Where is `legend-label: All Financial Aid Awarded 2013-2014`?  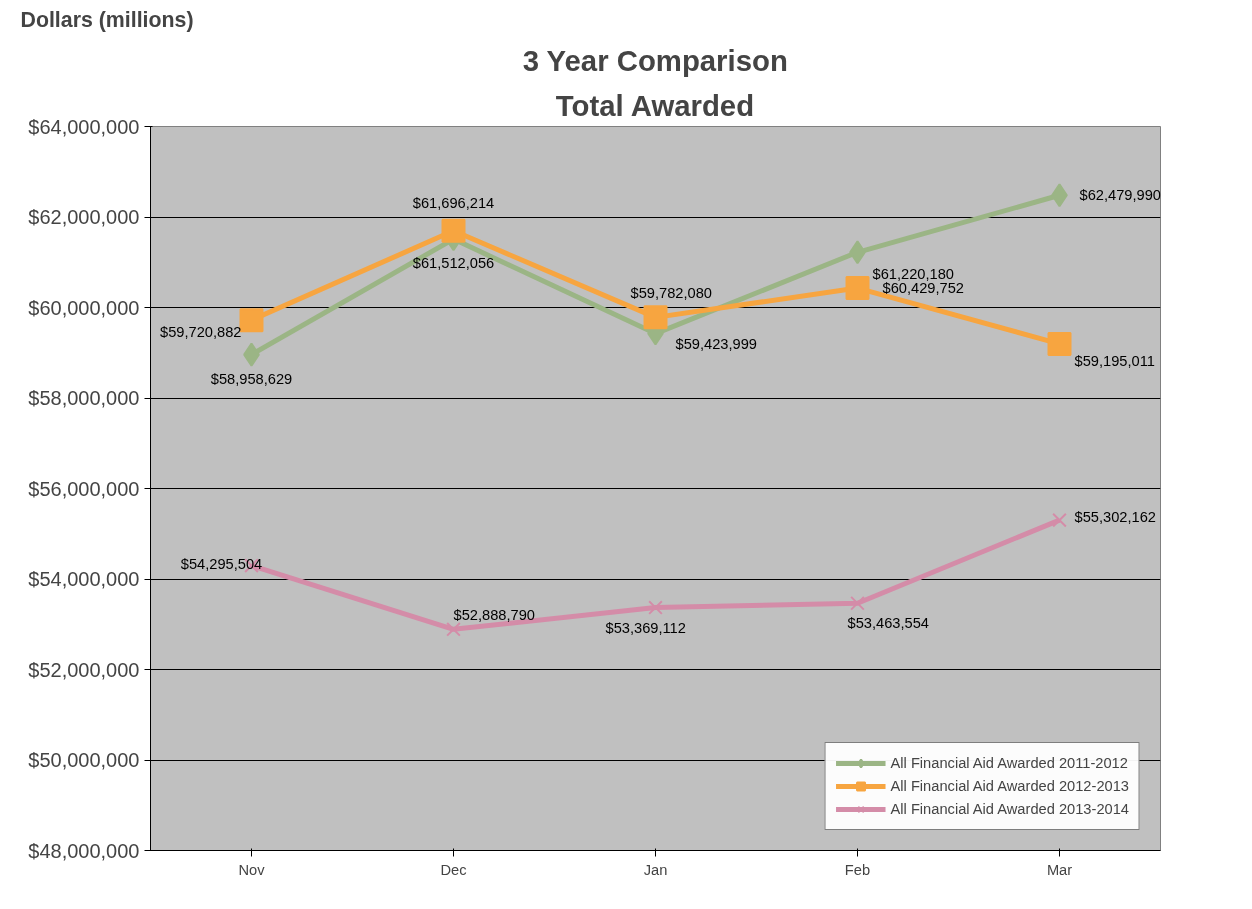
legend-label: All Financial Aid Awarded 2013-2014 is located at coordinates (1009, 809).